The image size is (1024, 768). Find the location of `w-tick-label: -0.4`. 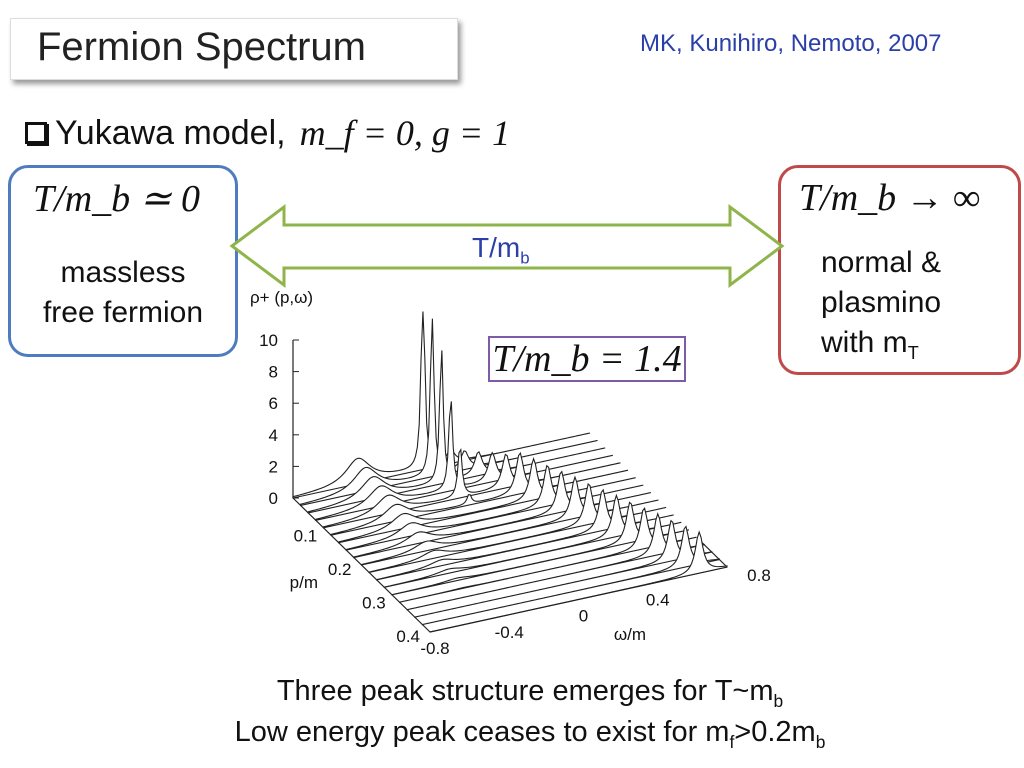

w-tick-label: -0.4 is located at coordinates (509, 632).